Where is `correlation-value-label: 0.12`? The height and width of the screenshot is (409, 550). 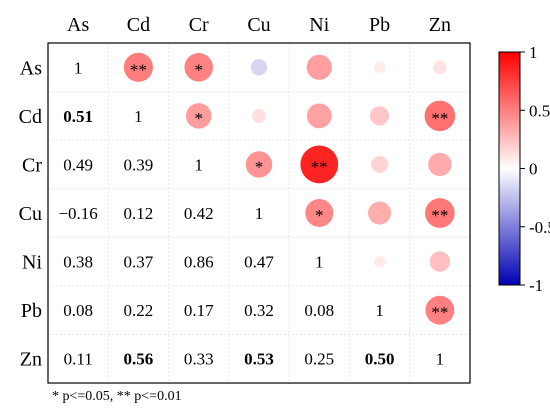
correlation-value-label: 0.12 is located at coordinates (139, 213).